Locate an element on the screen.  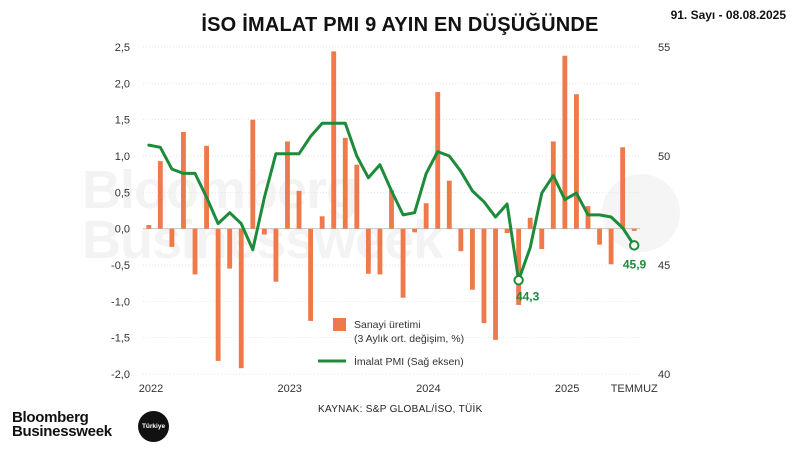
right-axis-tick-label: 55 is located at coordinates (664, 48).